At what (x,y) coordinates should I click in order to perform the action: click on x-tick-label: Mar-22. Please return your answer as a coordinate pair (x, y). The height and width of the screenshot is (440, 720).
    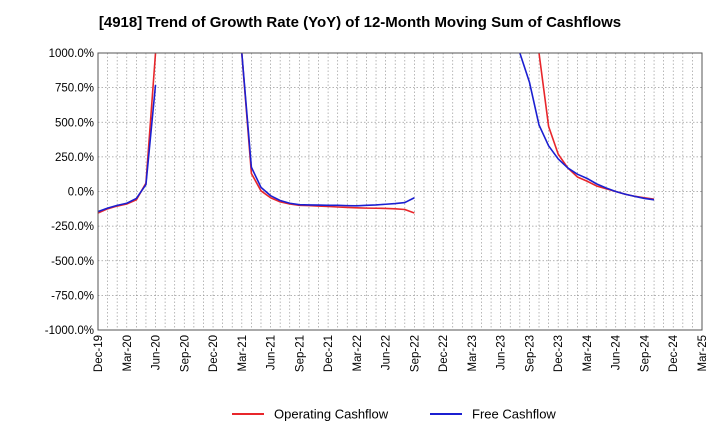
    Looking at the image, I should click on (358, 353).